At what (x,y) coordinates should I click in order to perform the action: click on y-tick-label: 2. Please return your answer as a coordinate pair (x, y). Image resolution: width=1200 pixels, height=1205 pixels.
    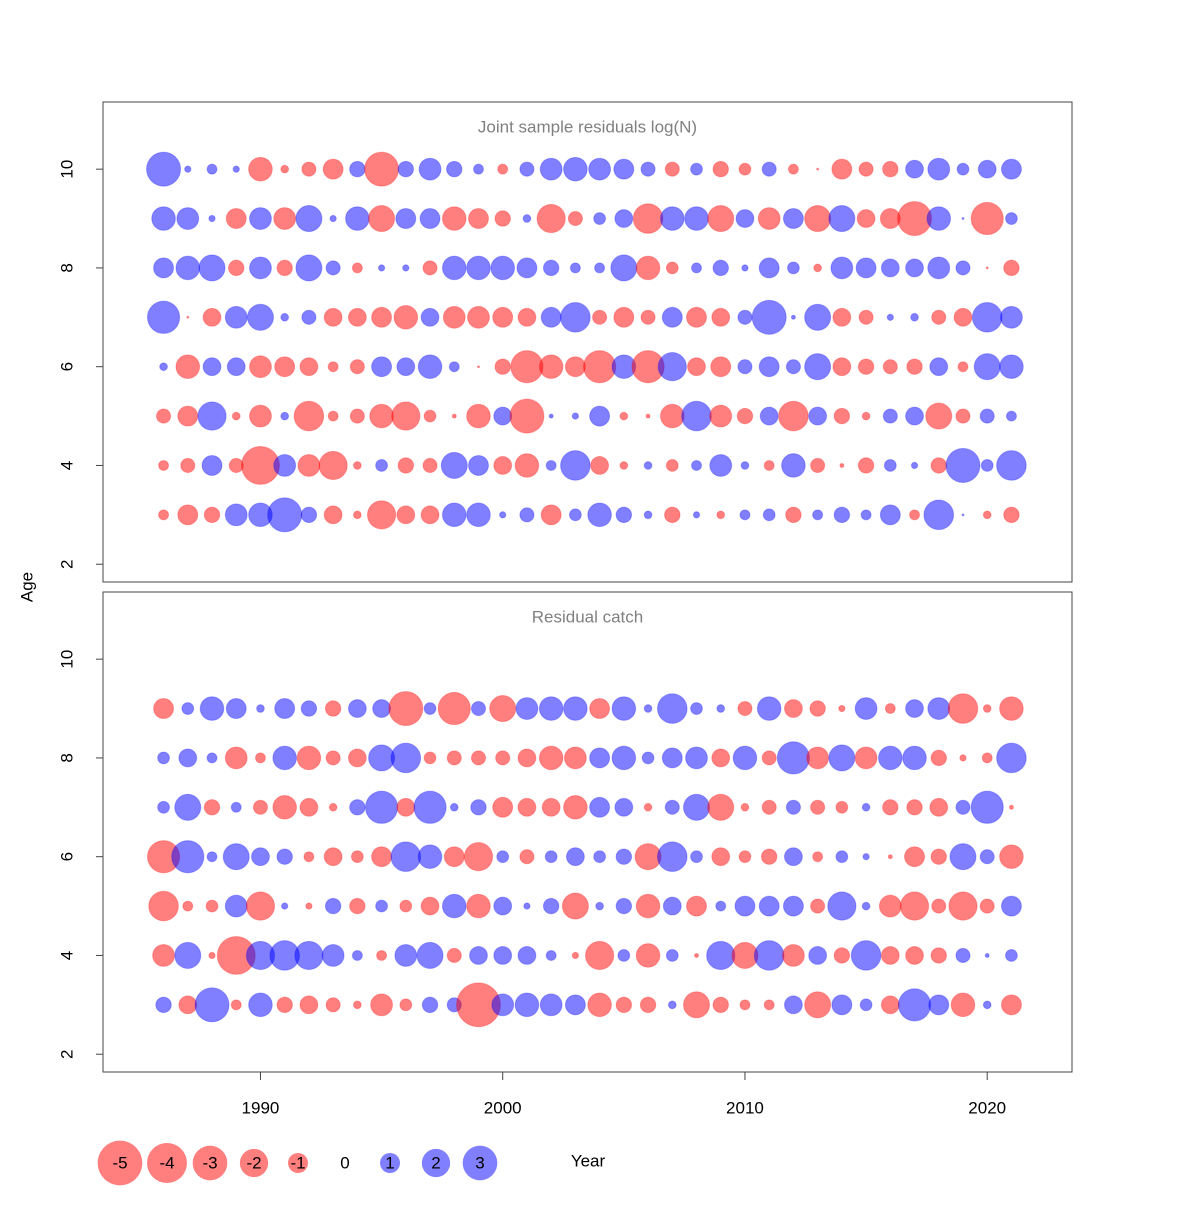
    Looking at the image, I should click on (66, 563).